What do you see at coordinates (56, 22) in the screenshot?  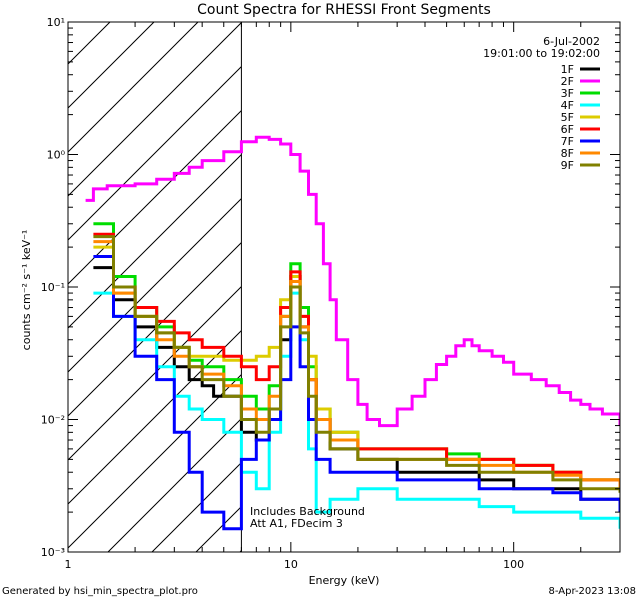 I see `y-tick-label: 10¹` at bounding box center [56, 22].